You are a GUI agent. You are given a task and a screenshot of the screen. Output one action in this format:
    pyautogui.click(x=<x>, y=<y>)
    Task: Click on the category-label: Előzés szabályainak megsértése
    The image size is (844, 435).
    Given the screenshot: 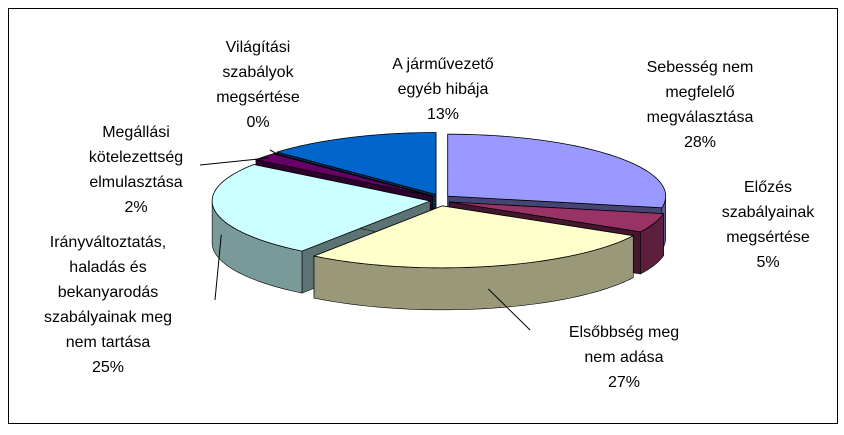 What is the action you would take?
    pyautogui.click(x=769, y=212)
    